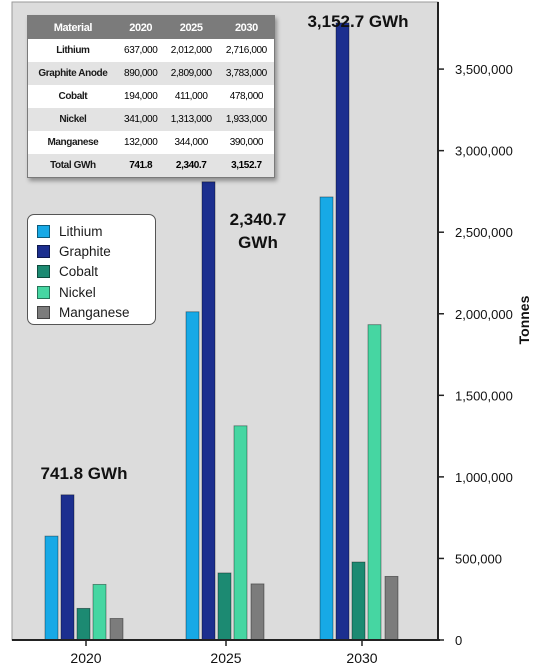  Describe the element at coordinates (79, 272) in the screenshot. I see `legend-label: Cobalt` at that location.